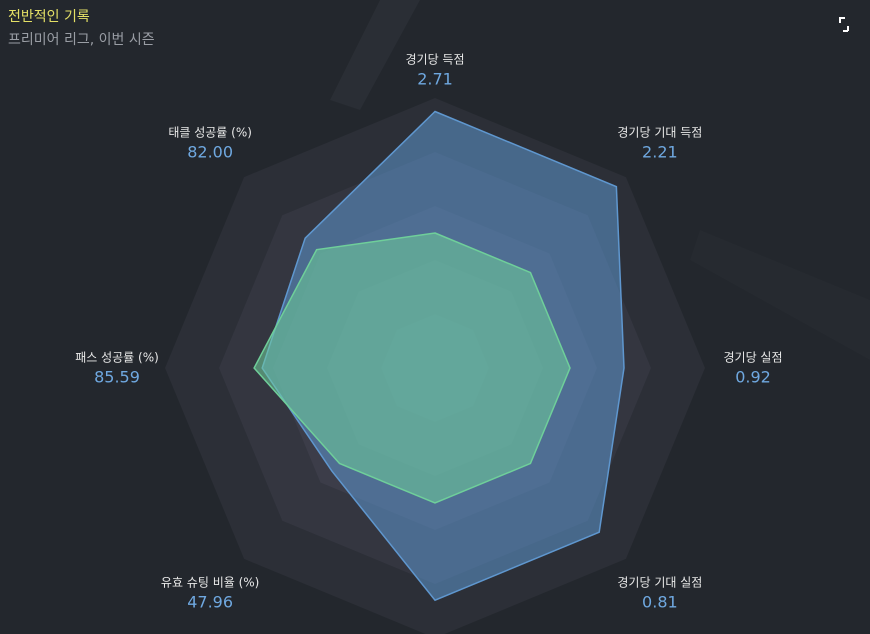 The image size is (870, 634). Describe the element at coordinates (117, 358) in the screenshot. I see `axis-label: 패스 성공률 (%)` at that location.